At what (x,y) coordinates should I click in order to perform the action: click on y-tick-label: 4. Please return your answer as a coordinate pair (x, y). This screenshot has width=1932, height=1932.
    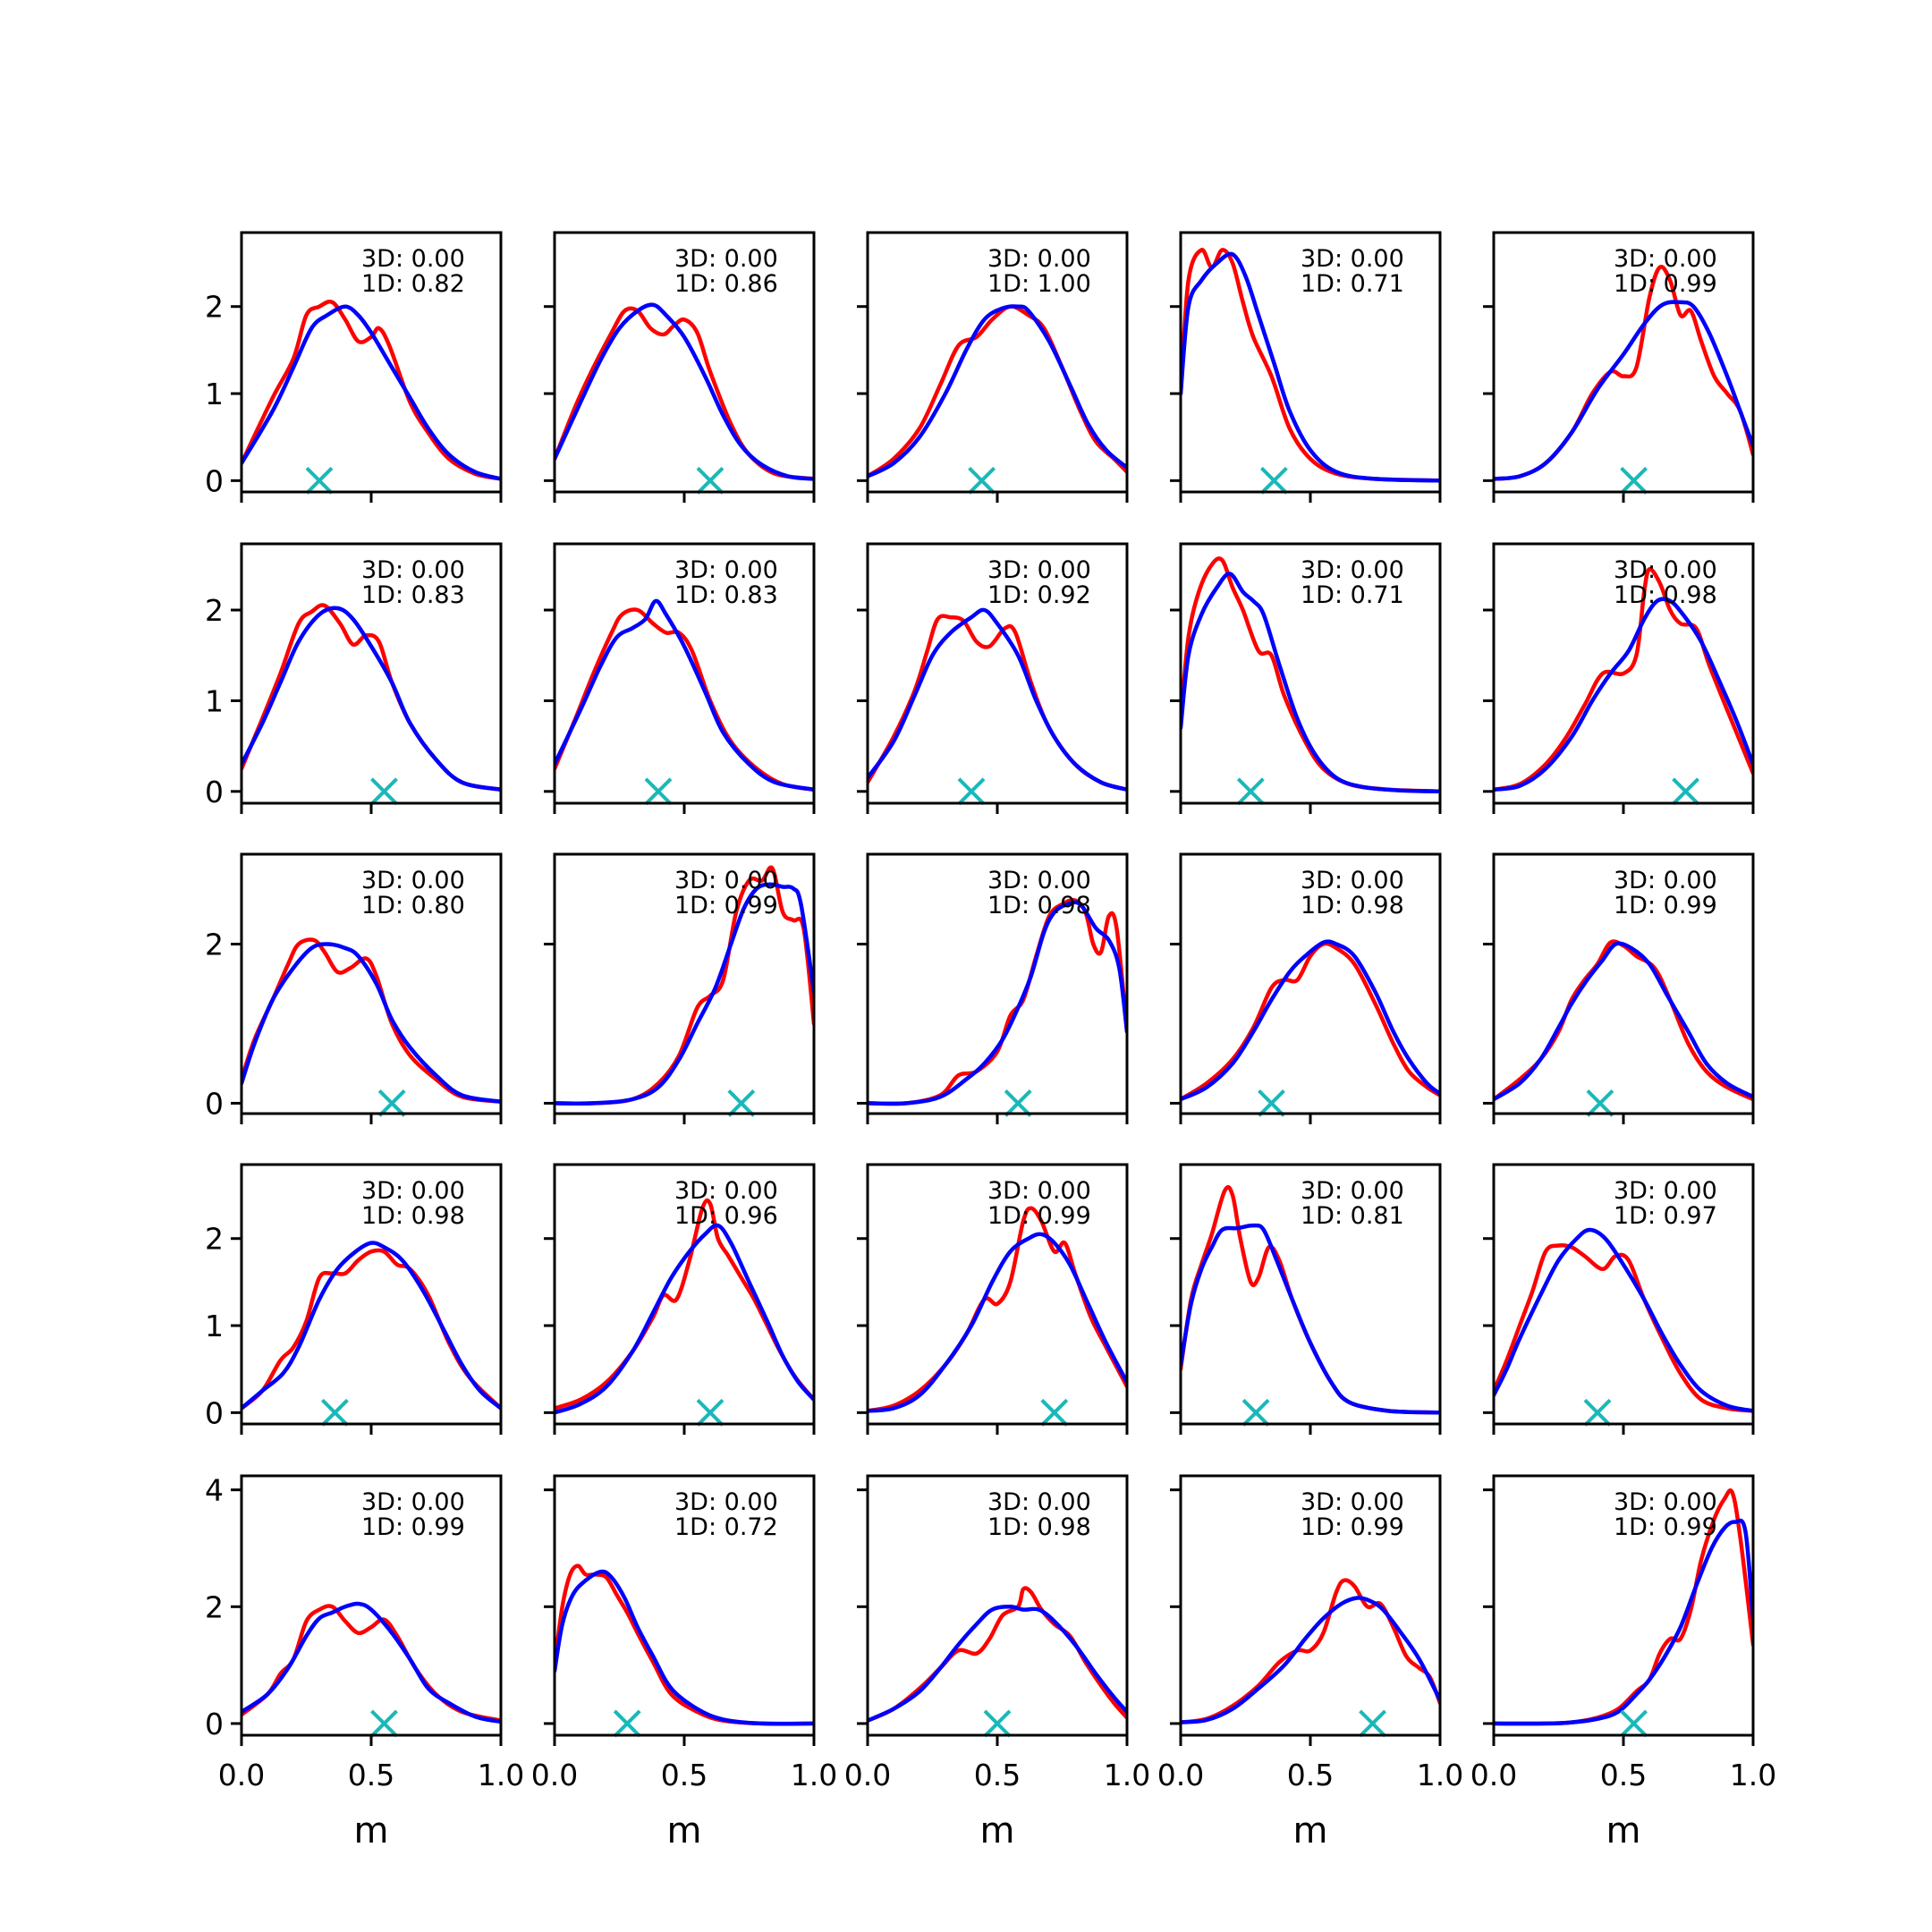
    Looking at the image, I should click on (214, 1490).